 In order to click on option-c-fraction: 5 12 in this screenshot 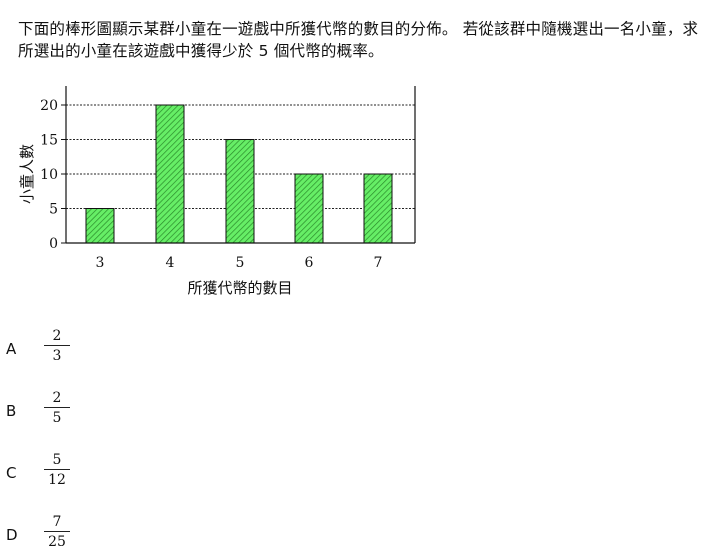, I will do `click(57, 470)`.